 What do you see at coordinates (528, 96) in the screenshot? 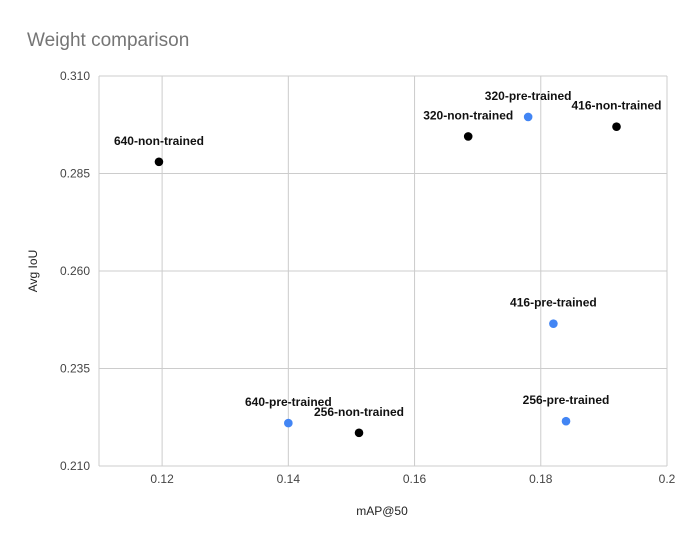
I see `point-label: 320-pre-trained` at bounding box center [528, 96].